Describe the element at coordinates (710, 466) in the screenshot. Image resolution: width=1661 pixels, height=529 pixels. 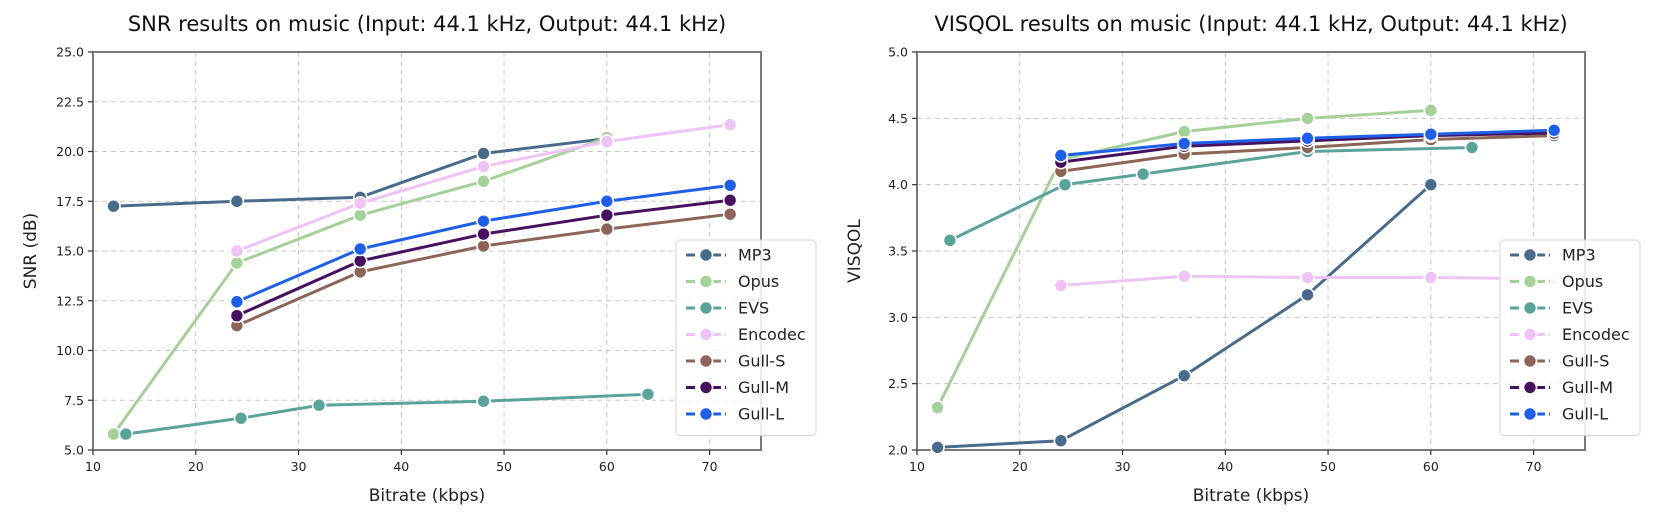
I see `snr-x-tick-label: 70` at that location.